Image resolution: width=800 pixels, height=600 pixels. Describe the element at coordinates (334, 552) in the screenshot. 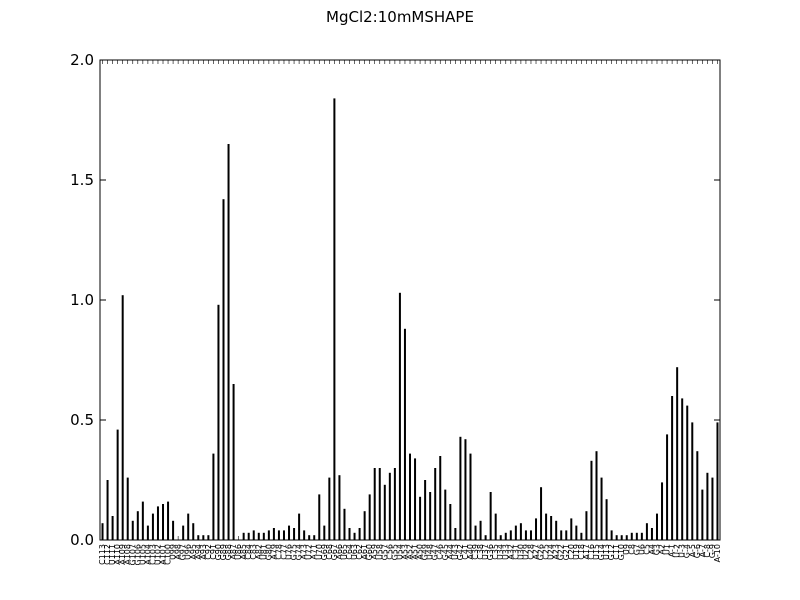

I see `x-tick-label: G67` at that location.